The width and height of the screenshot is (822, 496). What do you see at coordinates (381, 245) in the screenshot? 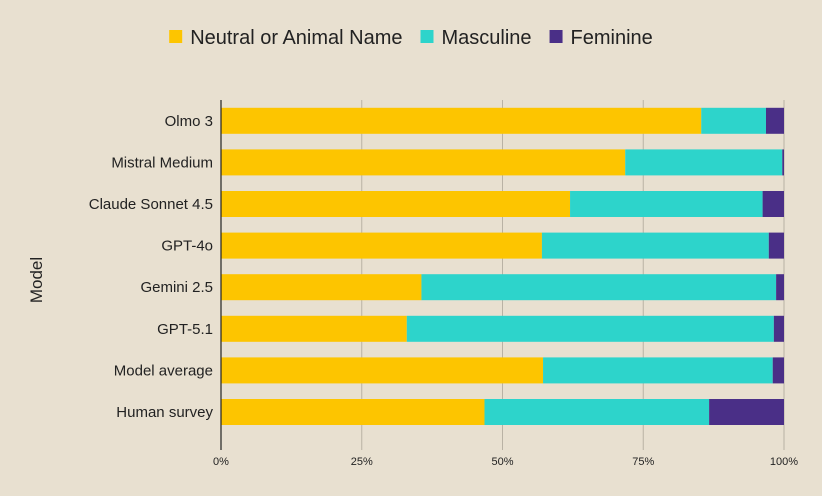
I see `bar-neutral-or-animal-name-gpt-4o` at bounding box center [381, 245].